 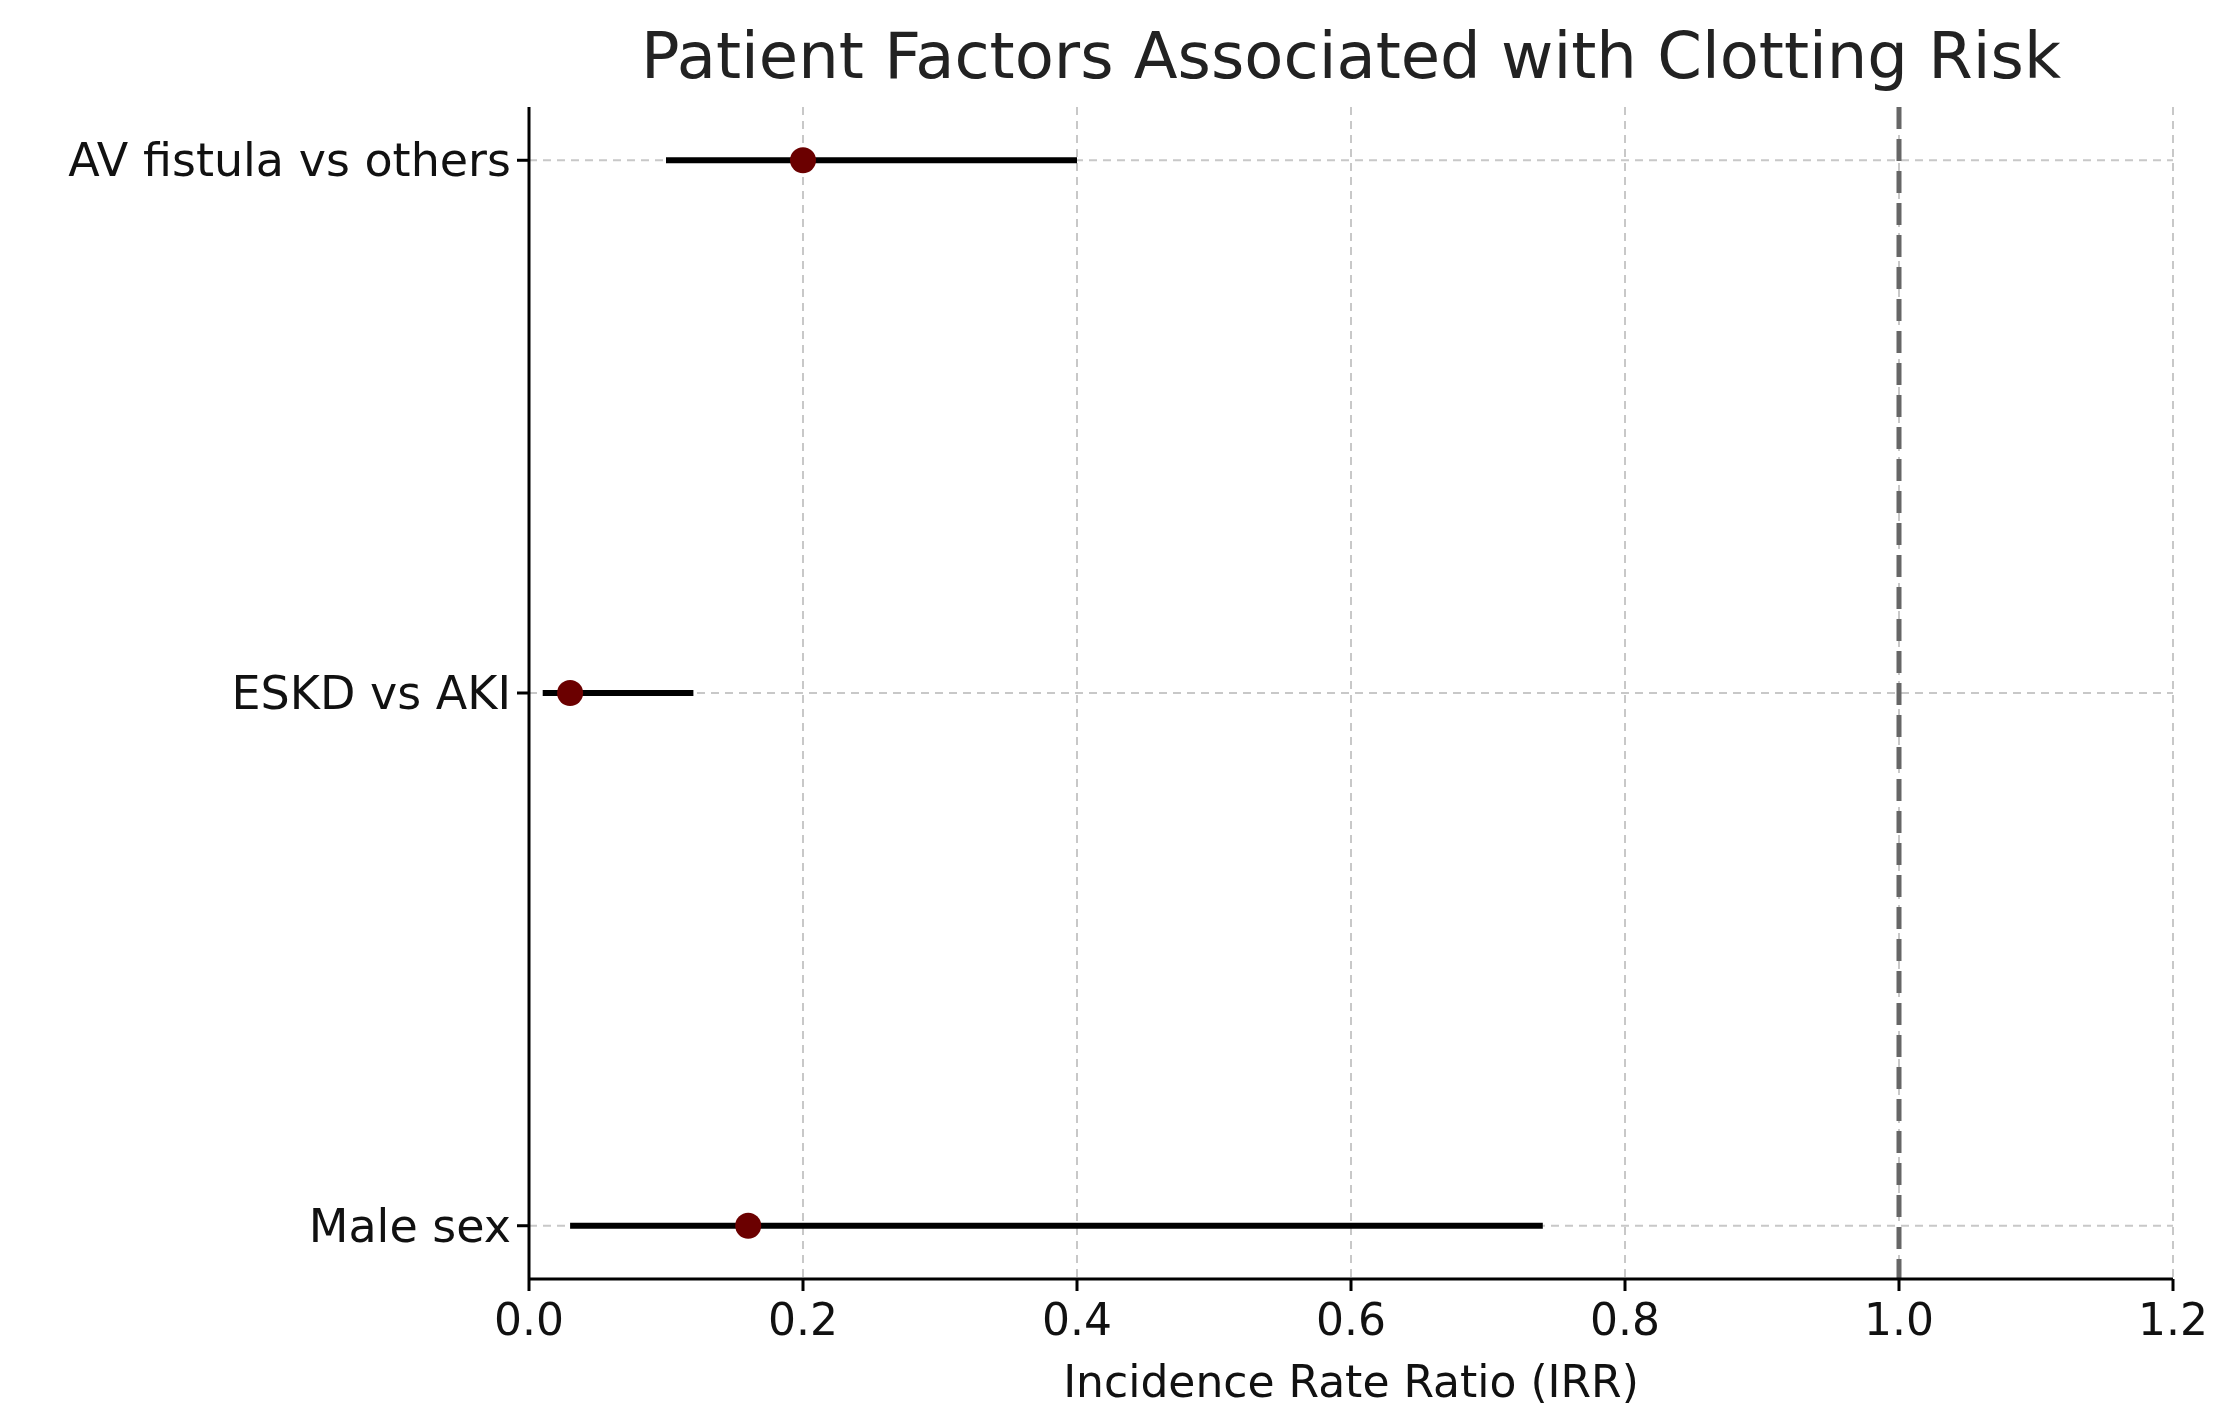 I want to click on y-tick-label: Male sex, so click(x=409, y=1225).